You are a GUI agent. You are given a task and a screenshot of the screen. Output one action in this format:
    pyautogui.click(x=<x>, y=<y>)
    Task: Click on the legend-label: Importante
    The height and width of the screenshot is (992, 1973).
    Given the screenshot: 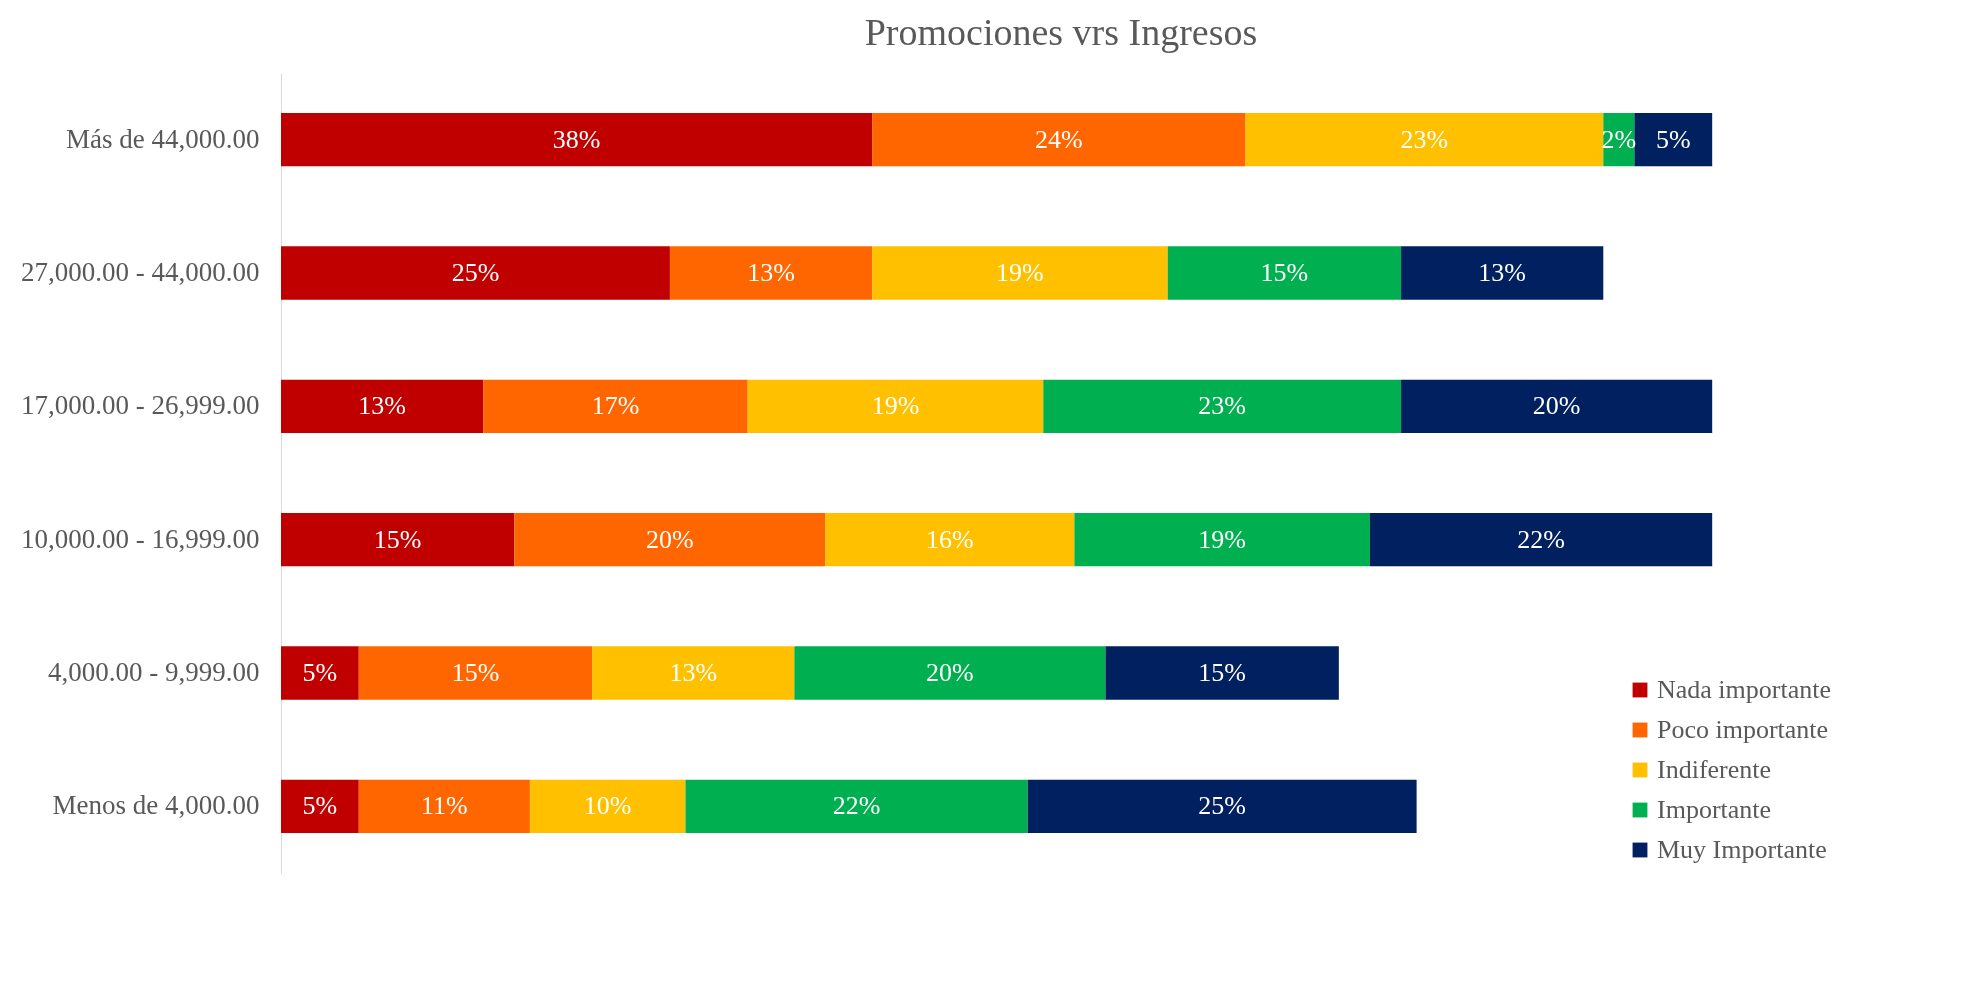 What is the action you would take?
    pyautogui.click(x=1714, y=809)
    